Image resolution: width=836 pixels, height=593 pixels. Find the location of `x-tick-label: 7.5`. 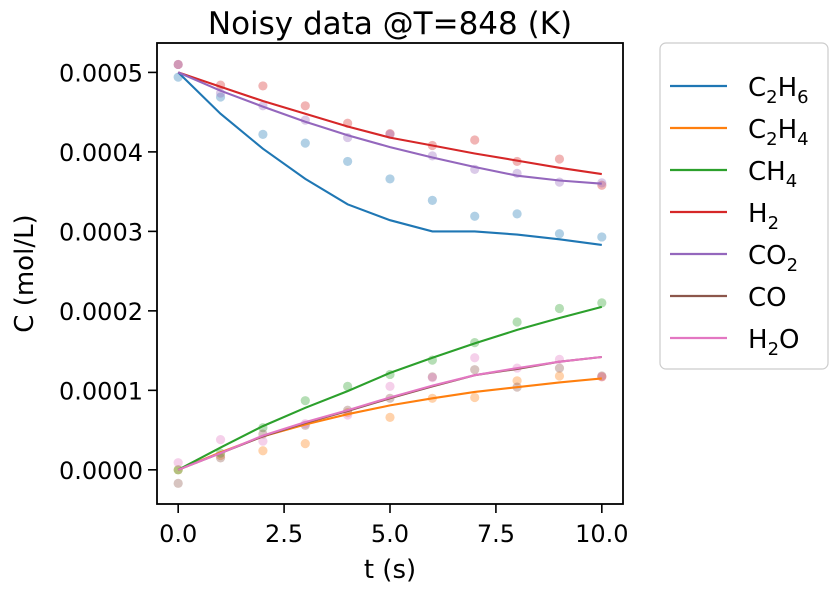

x-tick-label: 7.5 is located at coordinates (496, 534).